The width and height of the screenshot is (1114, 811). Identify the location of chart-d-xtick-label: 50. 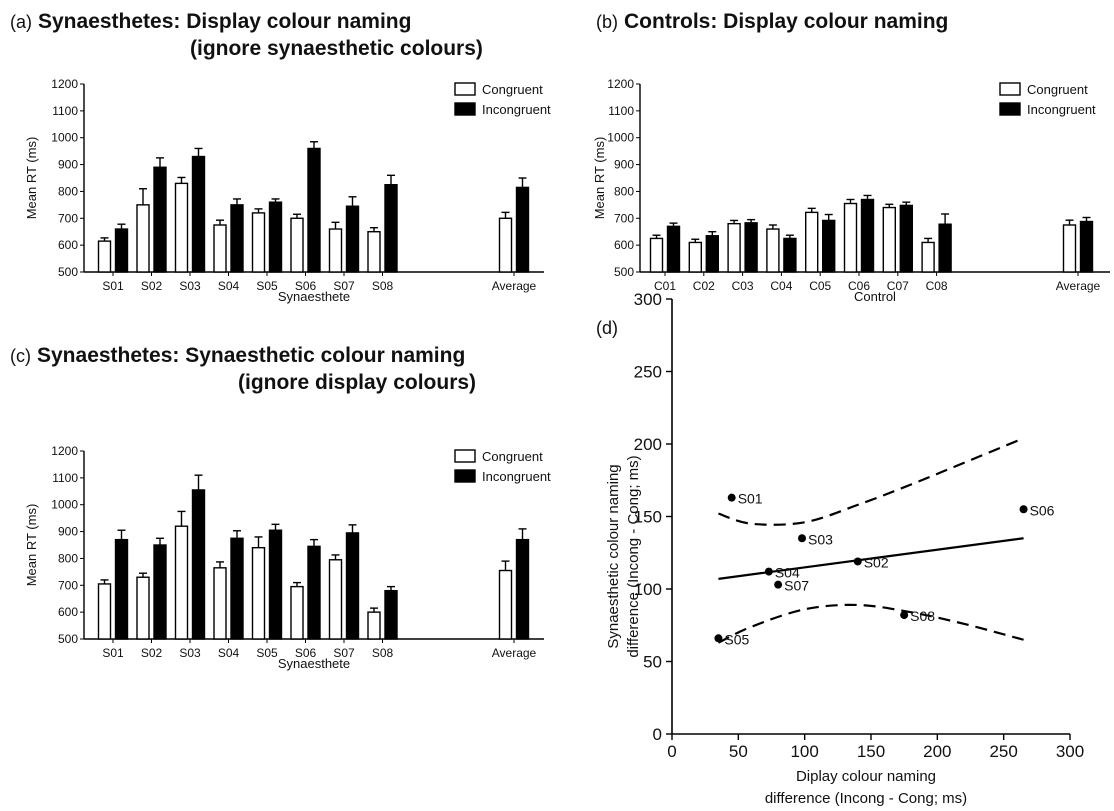
(738, 751).